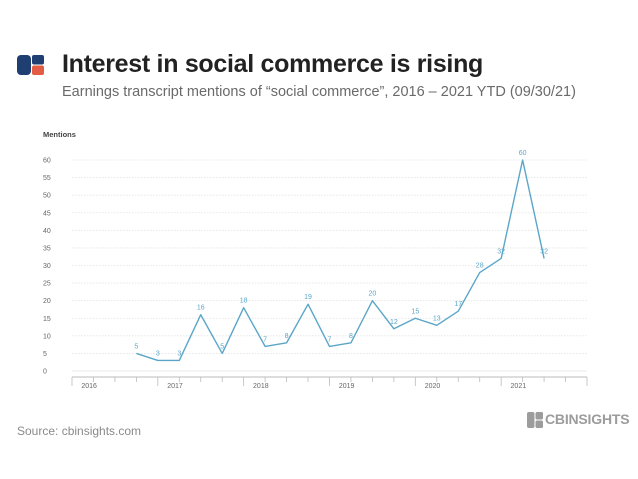 The width and height of the screenshot is (638, 479). Describe the element at coordinates (47, 301) in the screenshot. I see `y-tick-label: 20` at that location.